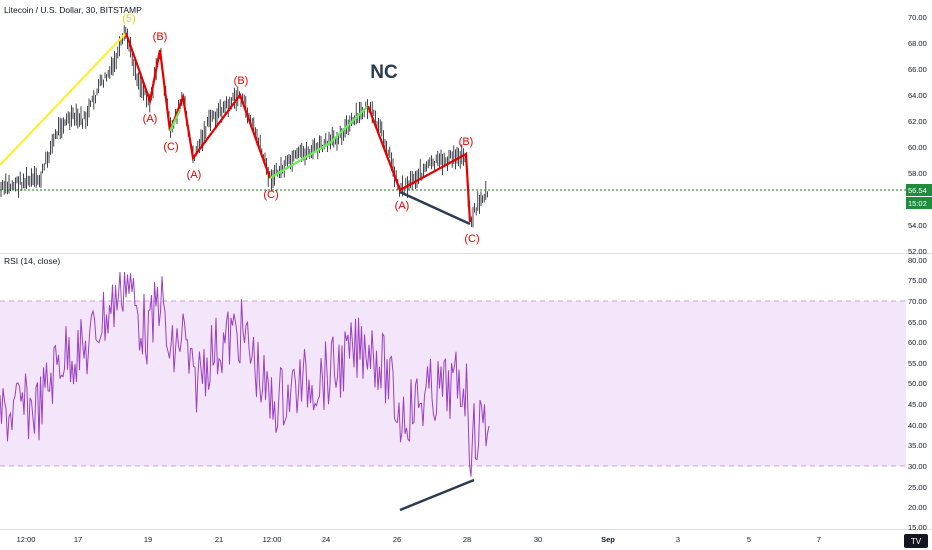 The width and height of the screenshot is (932, 550). What do you see at coordinates (917, 466) in the screenshot?
I see `rsi-tick: 30.00` at bounding box center [917, 466].